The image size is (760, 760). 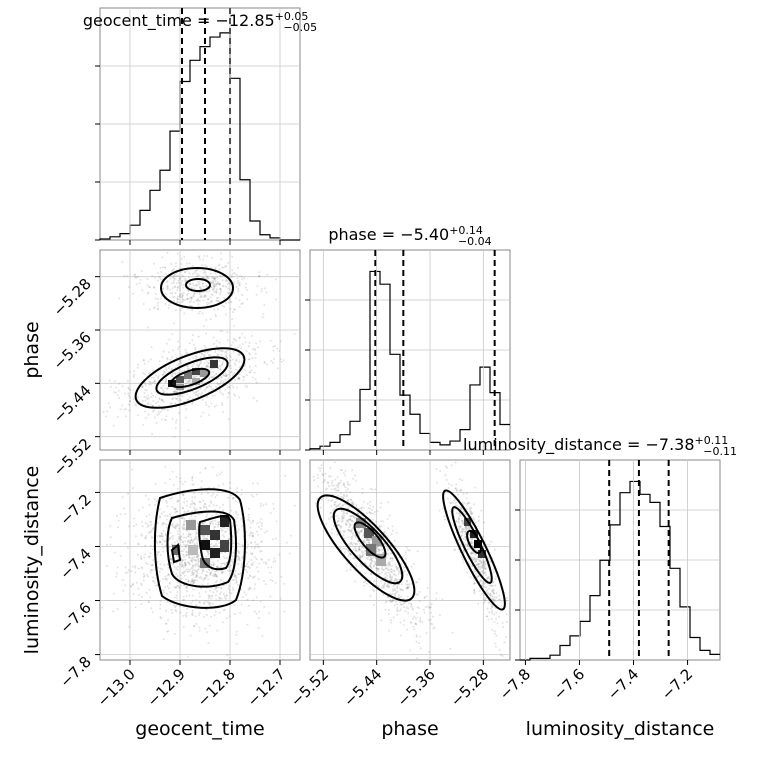 What do you see at coordinates (198, 352) in the screenshot?
I see `phase-geocent-panel` at bounding box center [198, 352].